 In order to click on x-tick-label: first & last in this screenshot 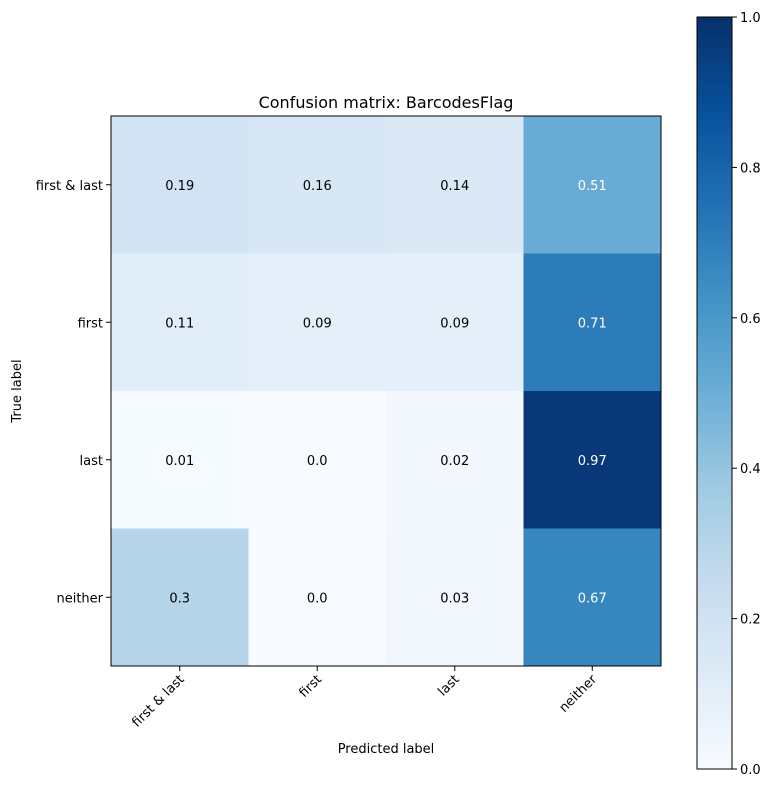, I will do `click(158, 701)`.